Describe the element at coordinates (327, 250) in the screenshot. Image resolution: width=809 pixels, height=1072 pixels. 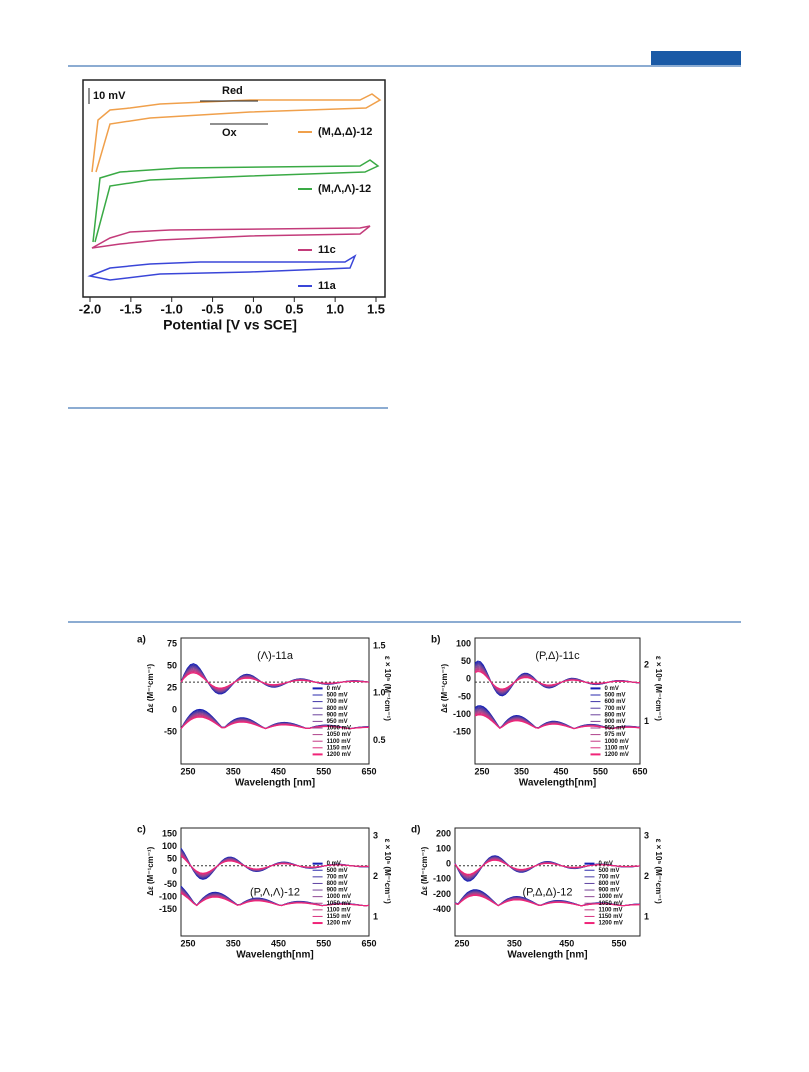
I see `trace-label: 11c` at that location.